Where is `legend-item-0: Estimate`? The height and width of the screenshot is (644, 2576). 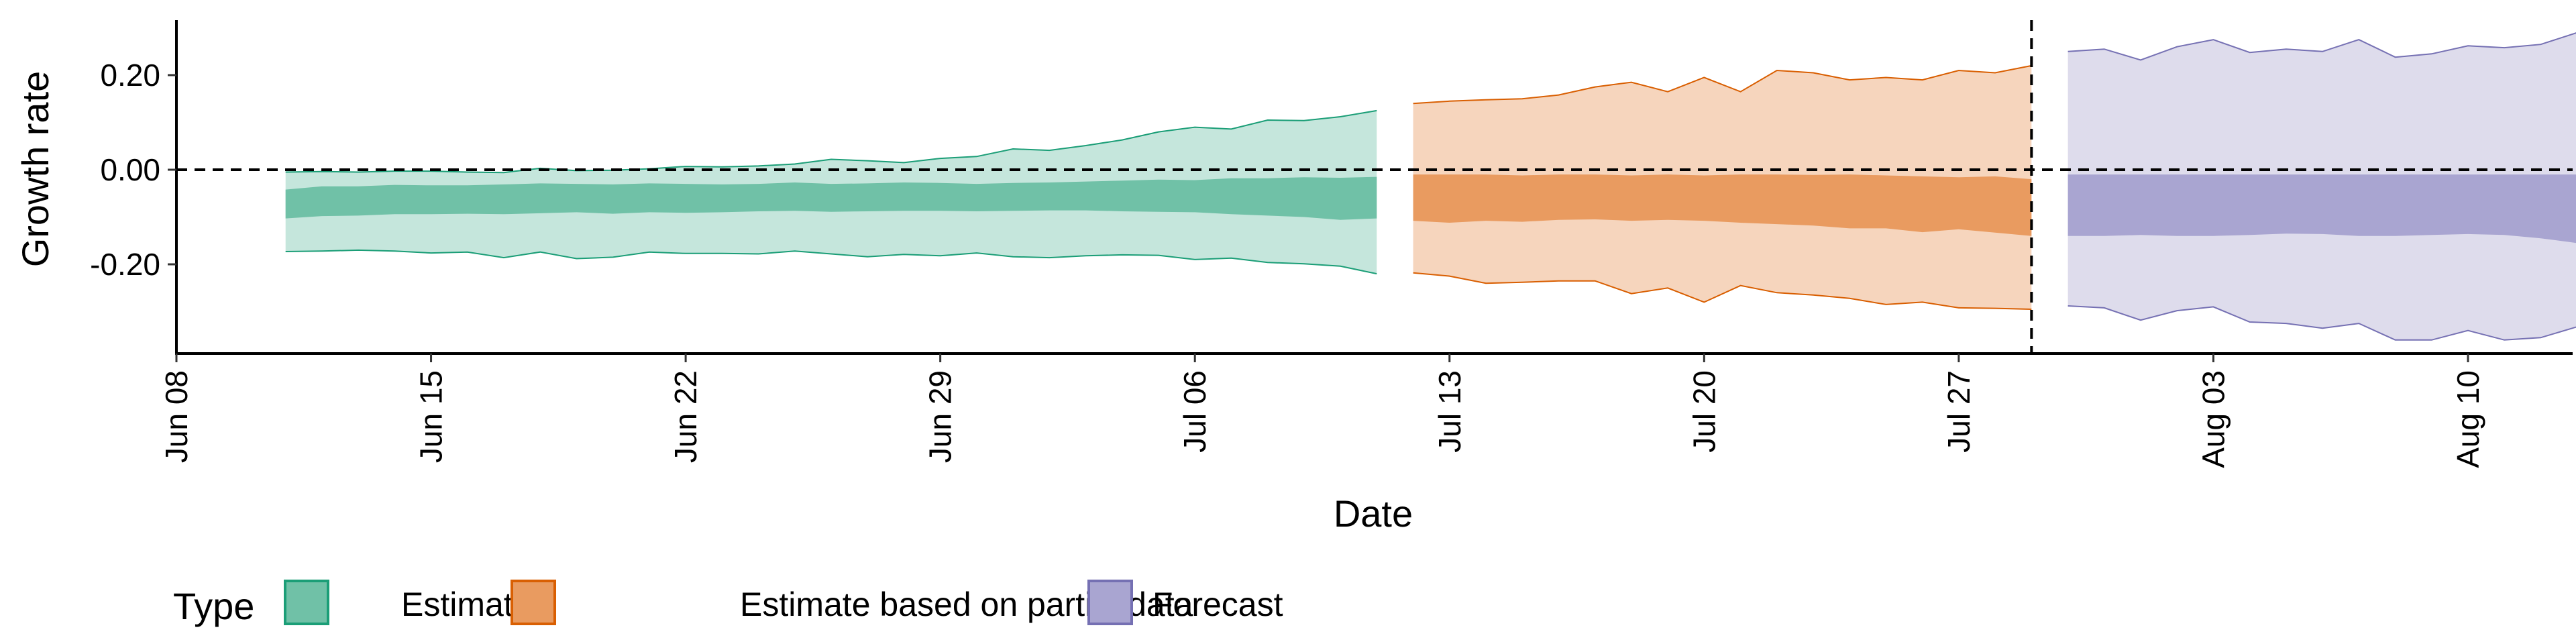
legend-item-0: Estimate is located at coordinates (408, 602).